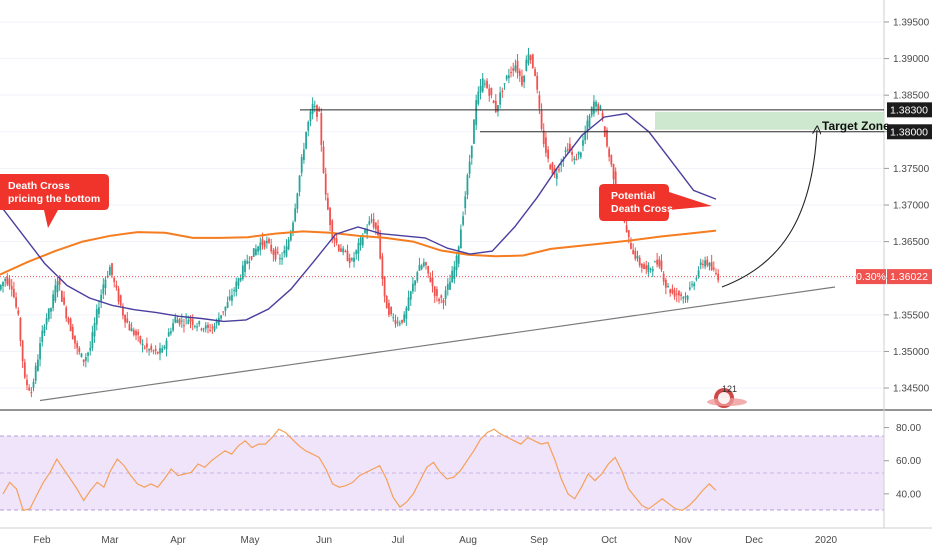 The height and width of the screenshot is (550, 932). Describe the element at coordinates (909, 121) in the screenshot. I see `level-price-tags: 1.38300 1.38000` at that location.